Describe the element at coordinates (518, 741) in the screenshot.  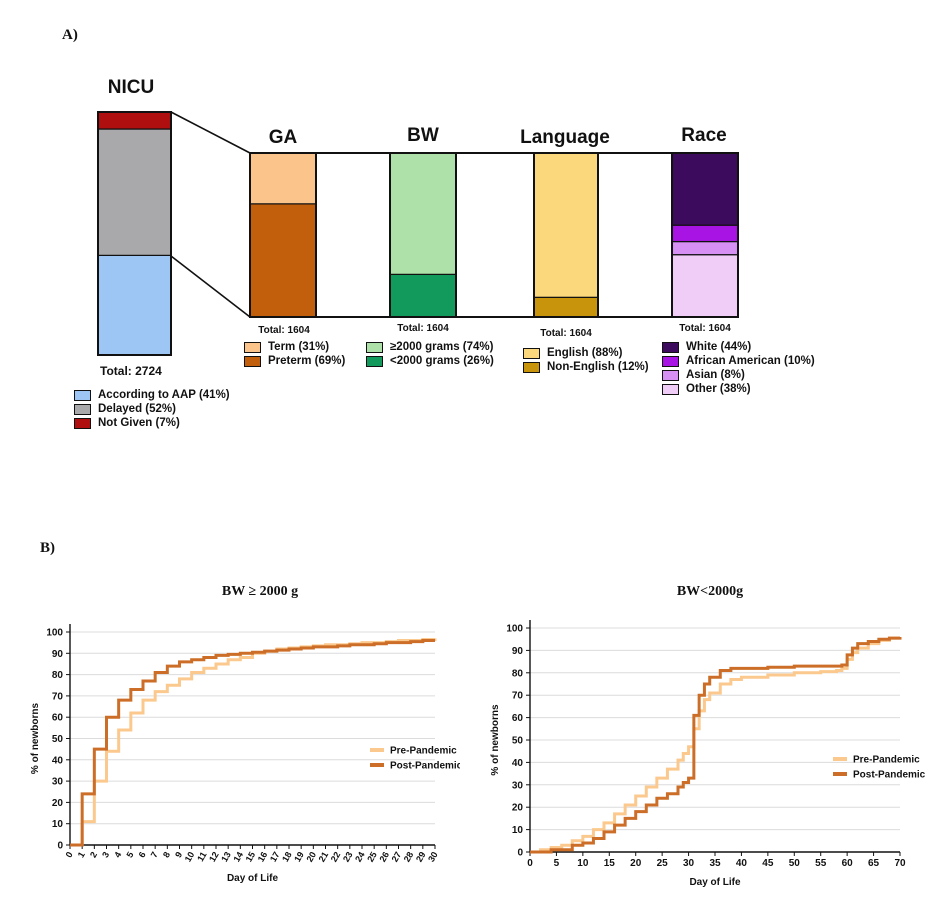
I see `y-tick-label: 50` at that location.